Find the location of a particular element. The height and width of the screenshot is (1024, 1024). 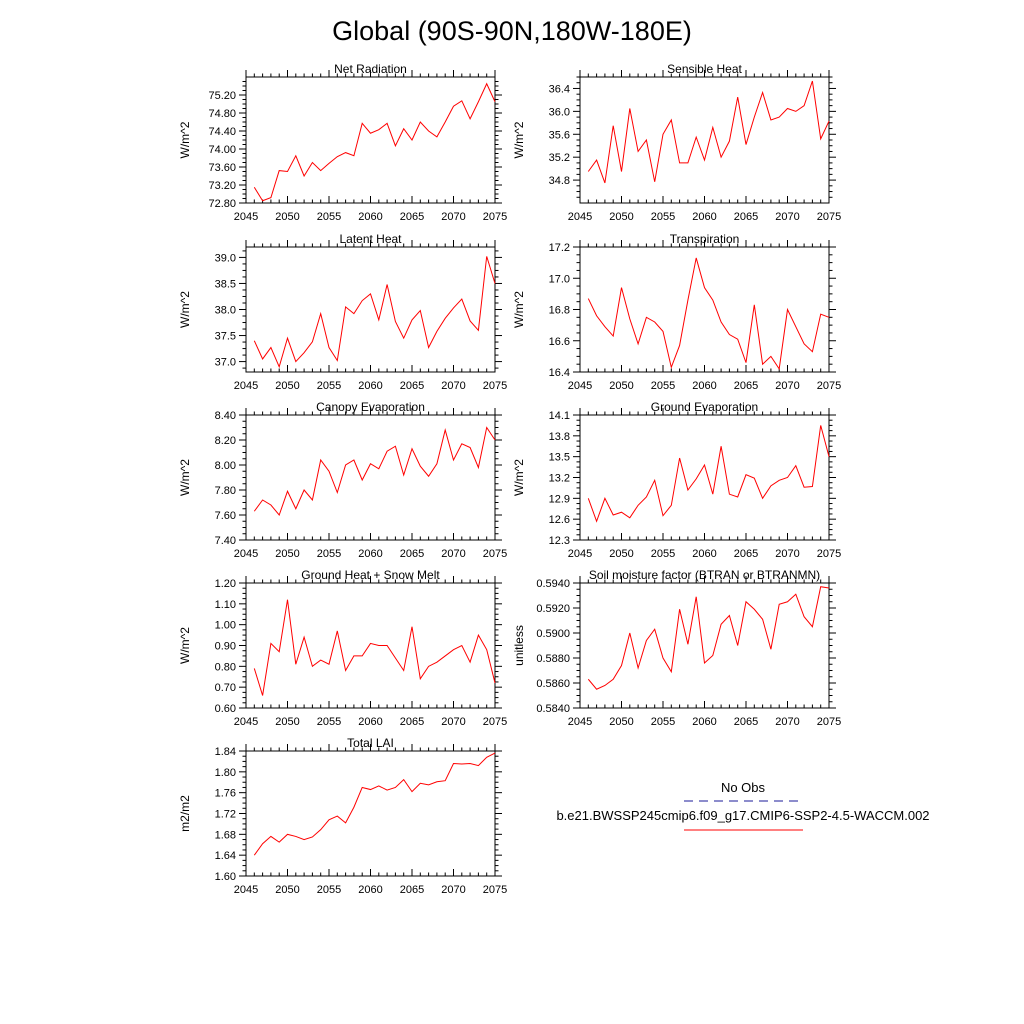

y-tick-label: 8.20 is located at coordinates (225, 441).